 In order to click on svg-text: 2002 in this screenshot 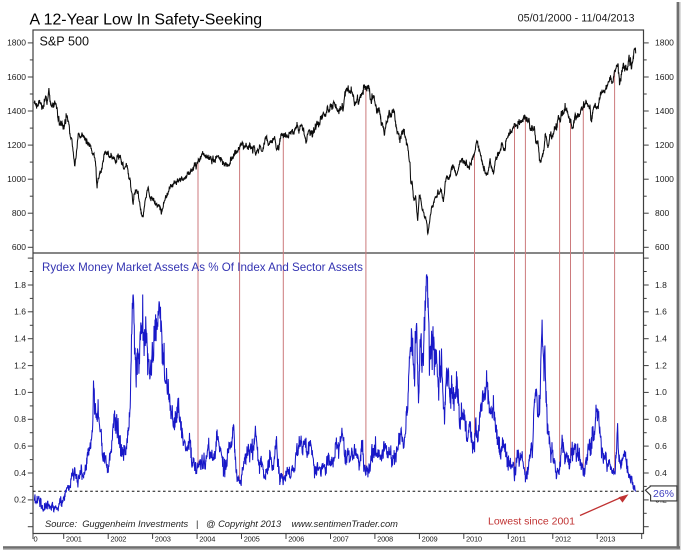, I will do `click(118, 539)`.